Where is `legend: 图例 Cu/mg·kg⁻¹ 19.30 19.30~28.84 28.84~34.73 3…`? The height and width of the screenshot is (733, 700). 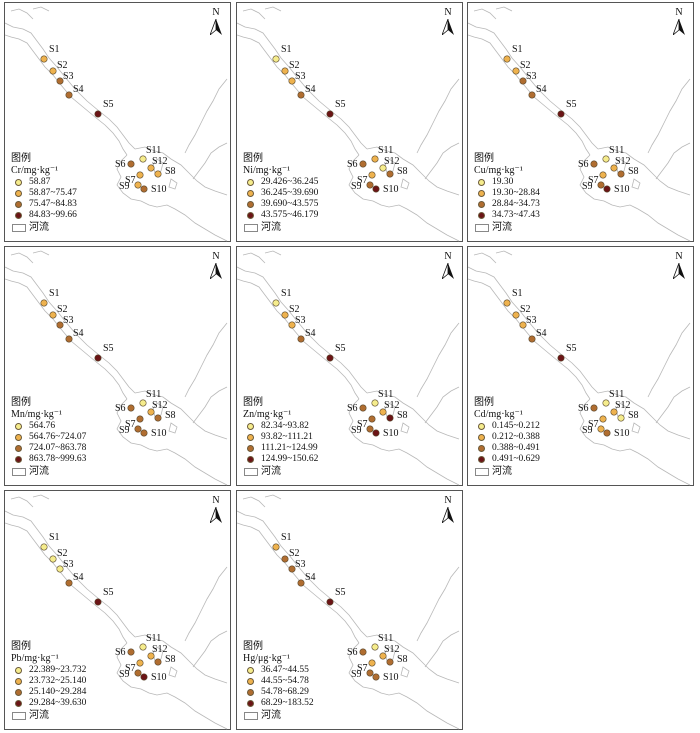
legend: 图例 Cu/mg·kg⁻¹ 19.30 19.30~28.84 28.84~34.73 3… is located at coordinates (549, 193).